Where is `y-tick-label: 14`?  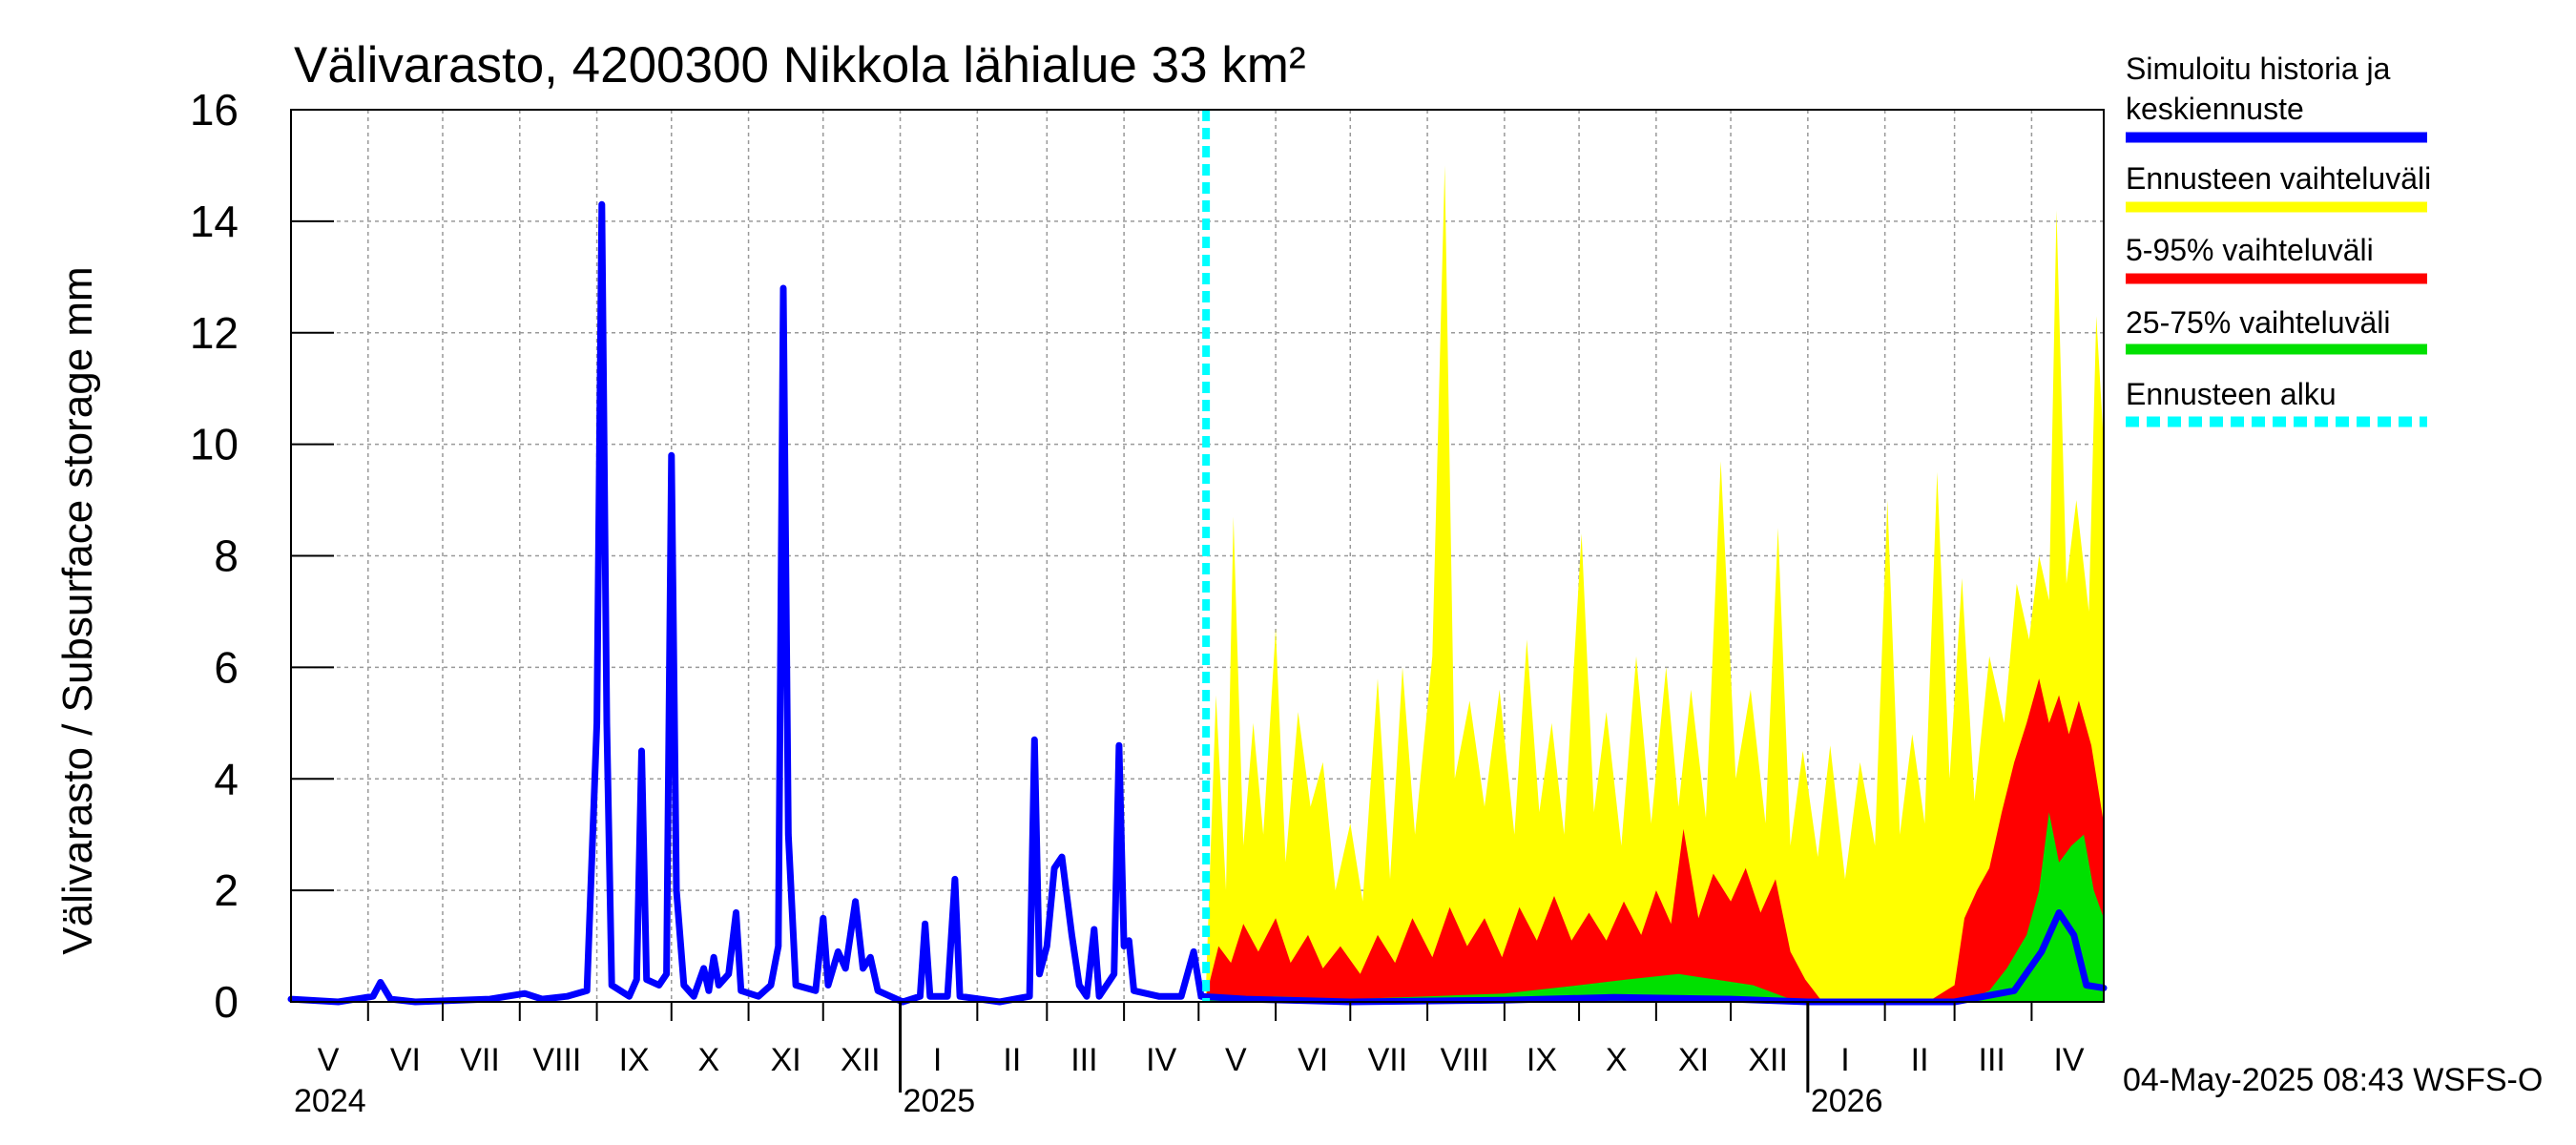 y-tick-label: 14 is located at coordinates (214, 221).